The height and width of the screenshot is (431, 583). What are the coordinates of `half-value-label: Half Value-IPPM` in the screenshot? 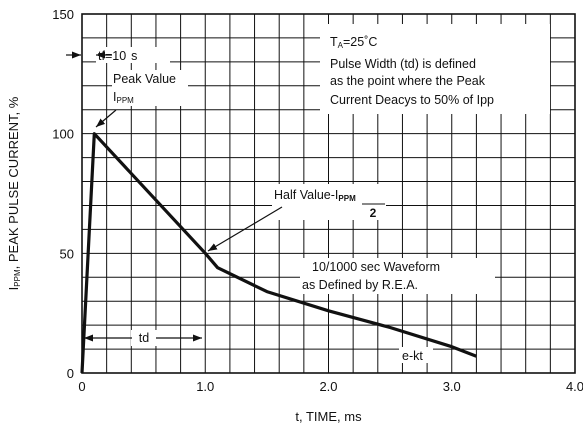 It's located at (315, 195).